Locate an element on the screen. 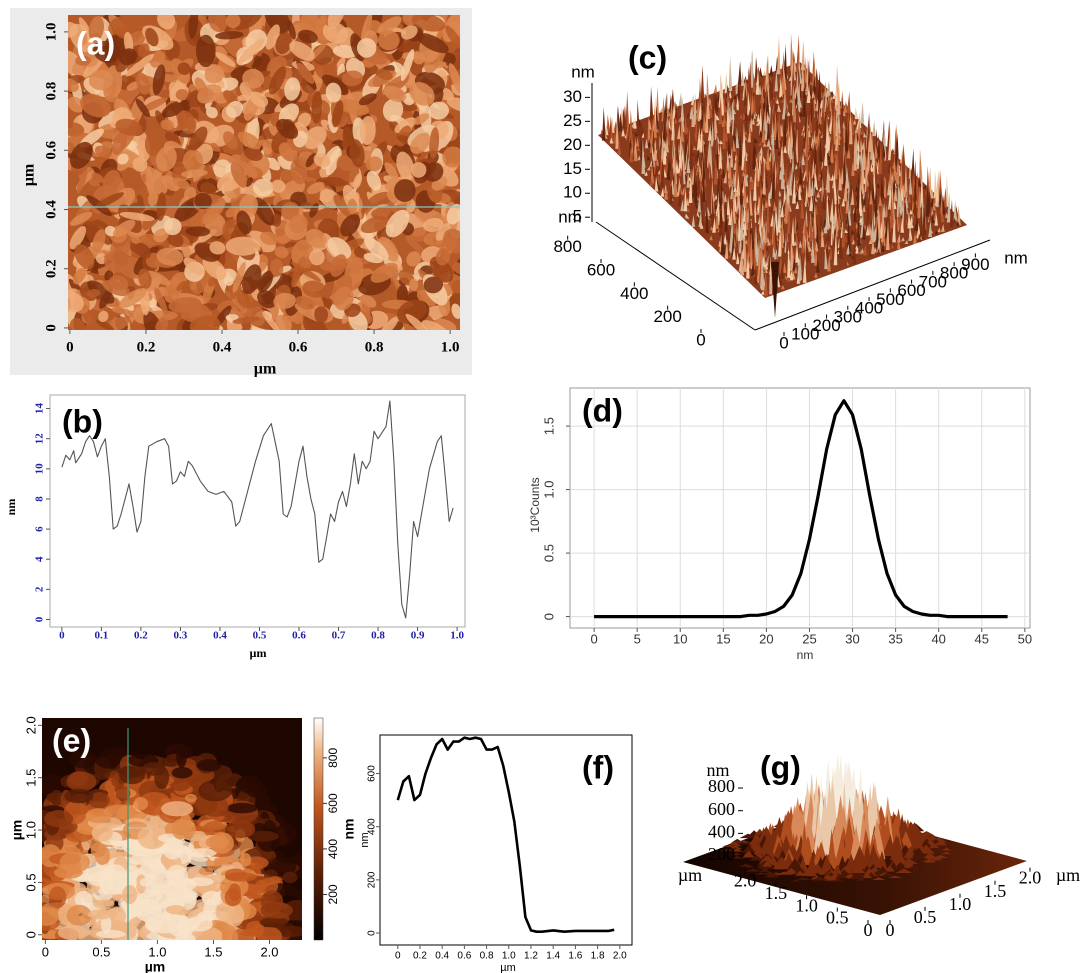 The image size is (1082, 973). colorbar is located at coordinates (318, 829).